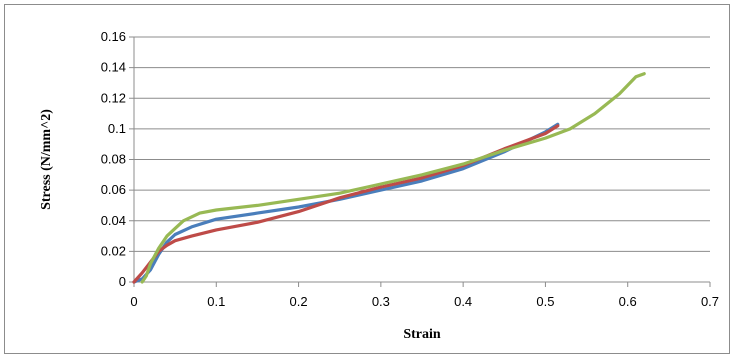  I want to click on x-tick-label: 0.7, so click(710, 301).